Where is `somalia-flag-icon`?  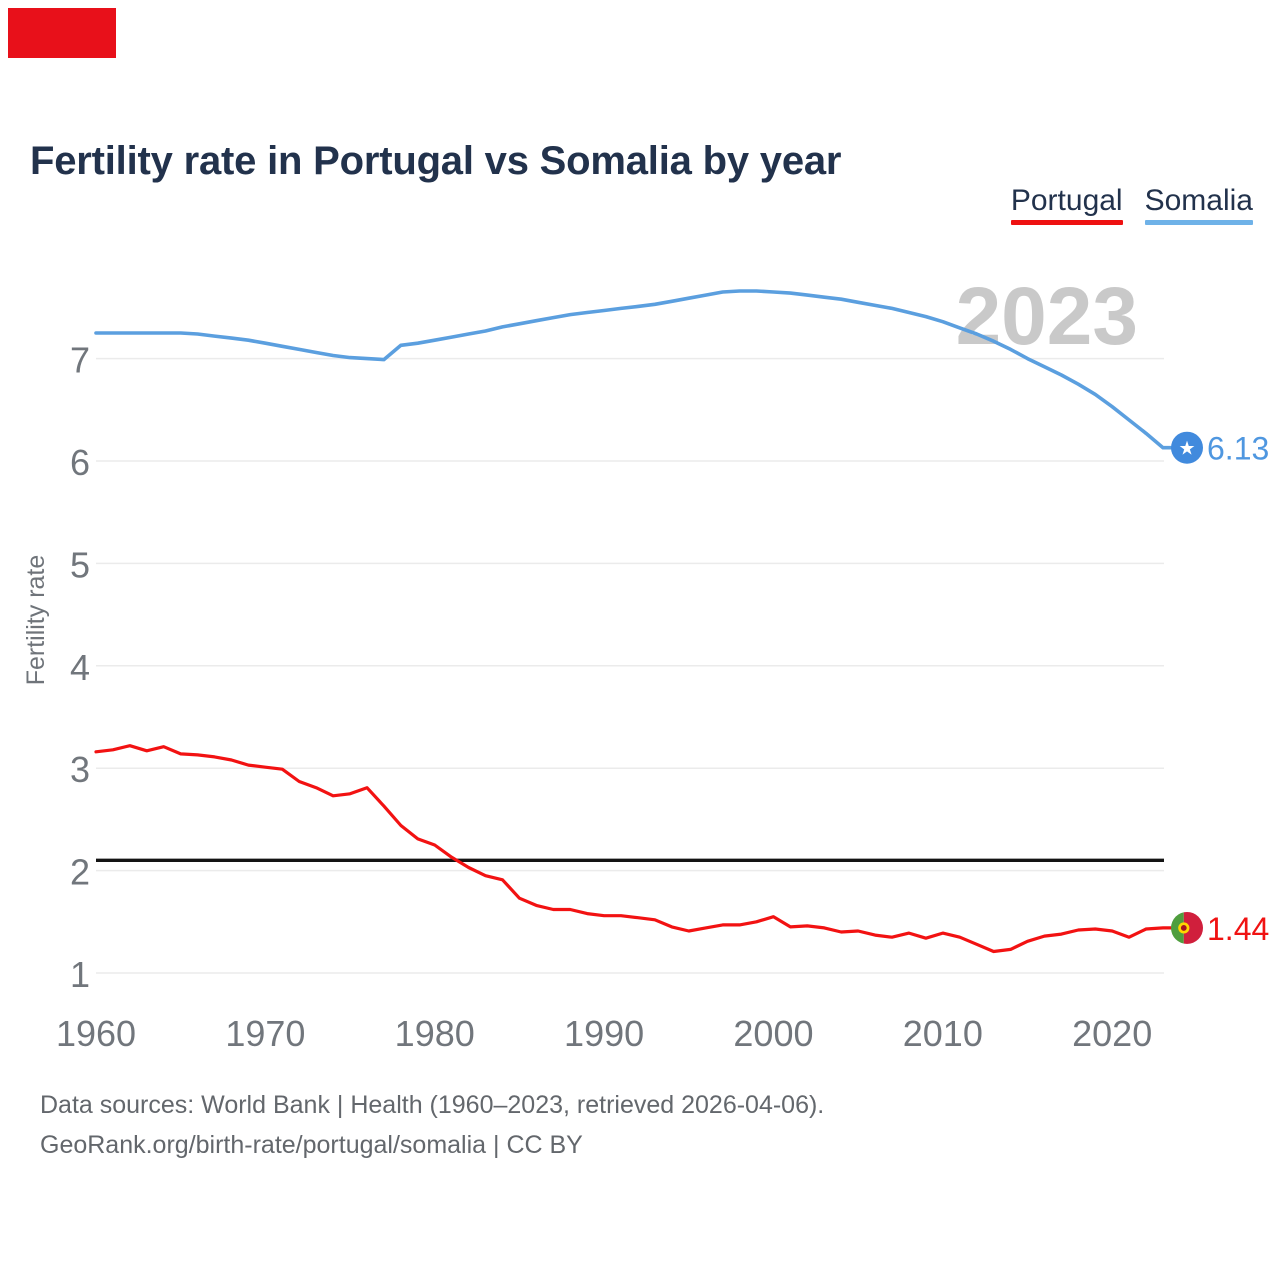 somalia-flag-icon is located at coordinates (1187, 447).